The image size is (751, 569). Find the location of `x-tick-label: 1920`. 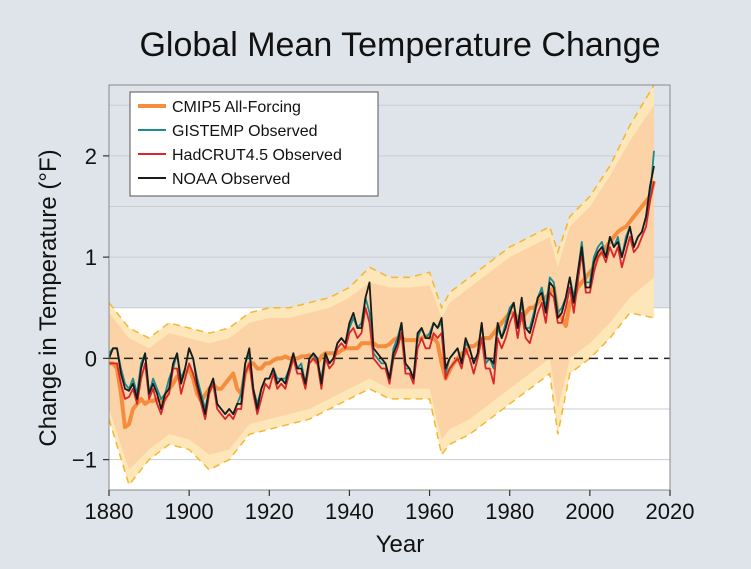

x-tick-label: 1920 is located at coordinates (269, 511).